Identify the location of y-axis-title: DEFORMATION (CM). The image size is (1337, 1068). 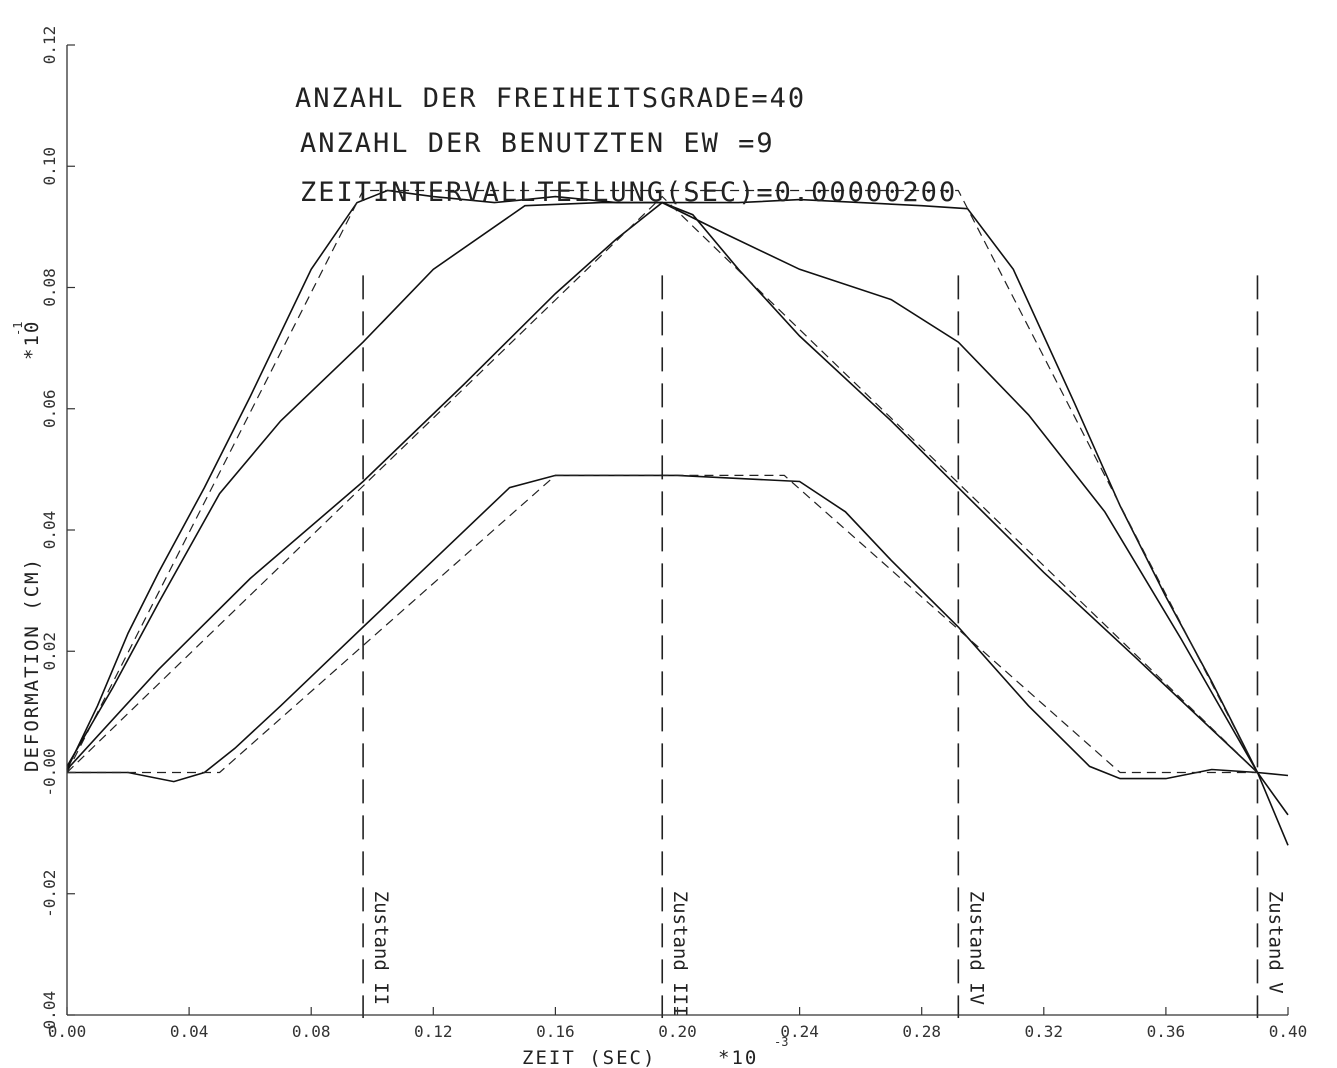
(32, 664).